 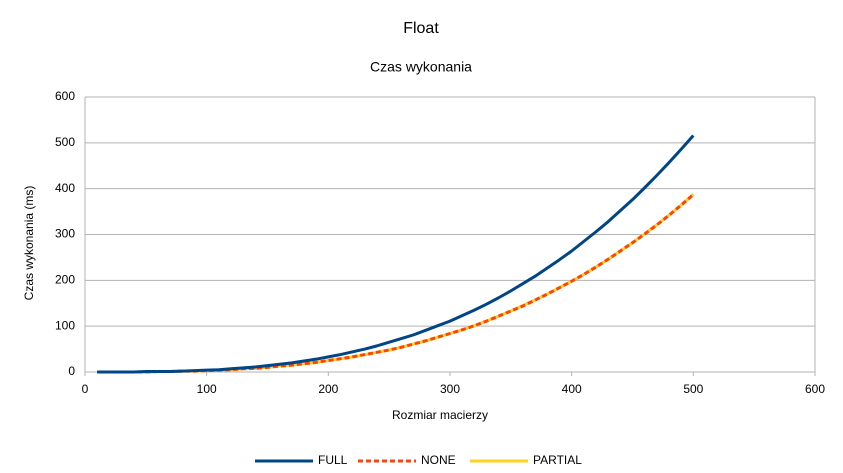 I want to click on x-tick-label: 100, so click(x=207, y=389).